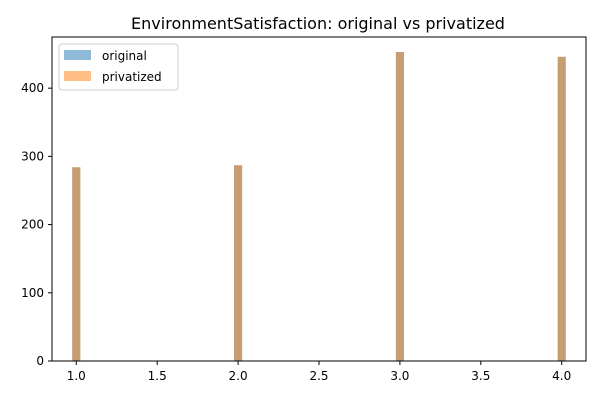  What do you see at coordinates (76, 376) in the screenshot?
I see `x-tick-label-0: 1.0` at bounding box center [76, 376].